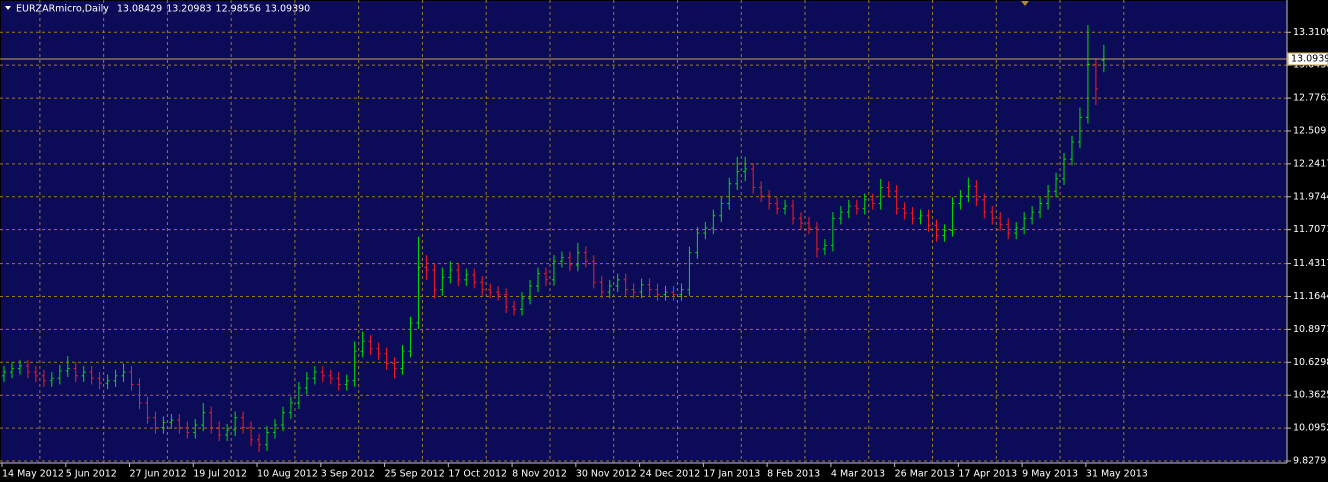 Image resolution: width=1328 pixels, height=482 pixels. Describe the element at coordinates (1310, 296) in the screenshot. I see `y-tick-label: 11.1644` at that location.